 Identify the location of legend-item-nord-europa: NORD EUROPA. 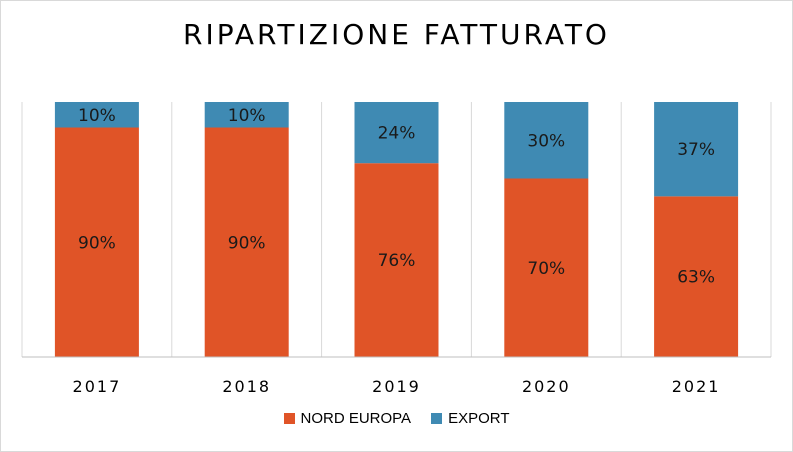
(347, 418).